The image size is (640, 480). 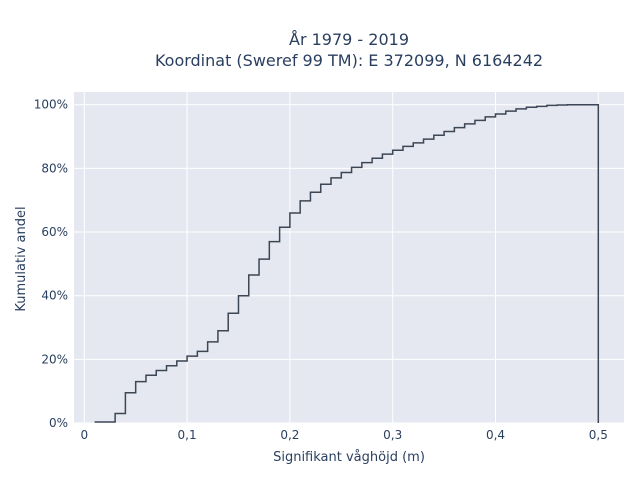 I want to click on y-tick-label: 20%, so click(x=54, y=359).